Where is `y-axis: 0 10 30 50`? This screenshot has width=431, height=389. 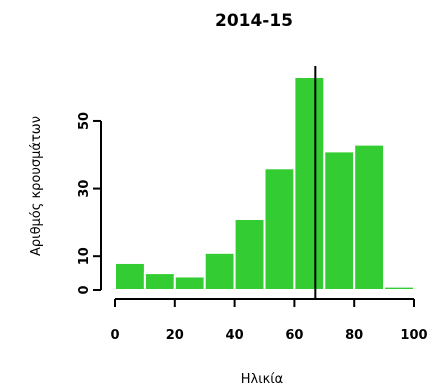
y-axis: 0 10 30 50 is located at coordinates (89, 203).